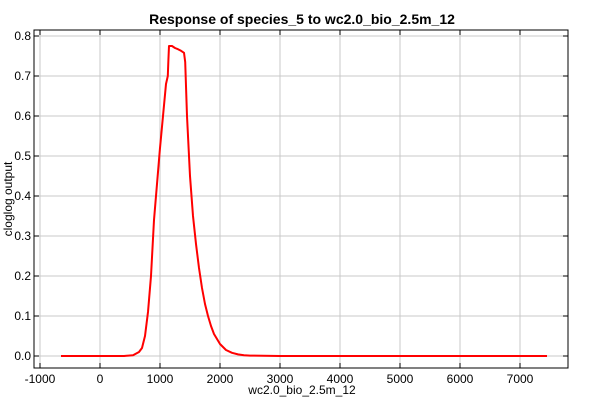  What do you see at coordinates (22, 276) in the screenshot?
I see `y-tick-label: 0.2` at bounding box center [22, 276].